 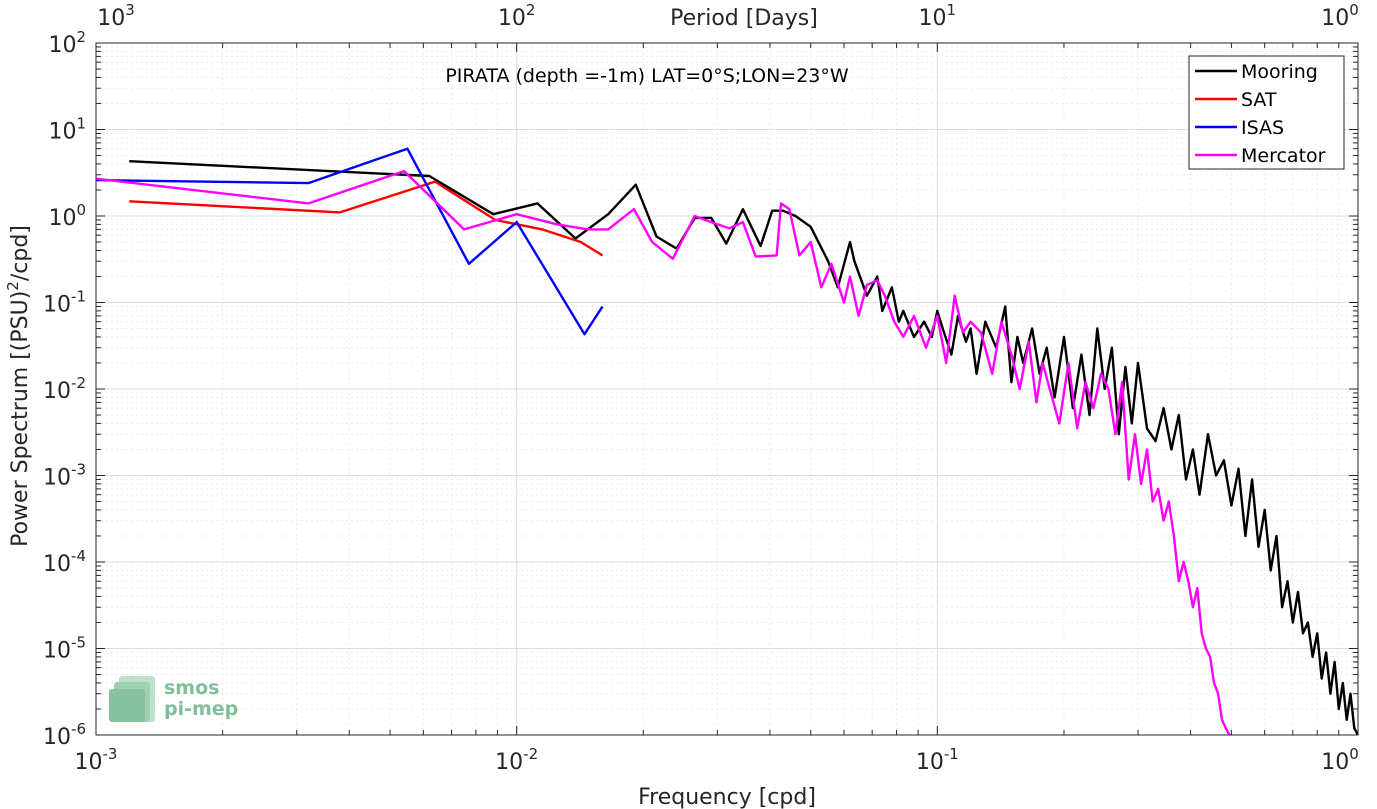 I want to click on legend-items: Mooring SAT ISAS Mercator, so click(x=1260, y=114).